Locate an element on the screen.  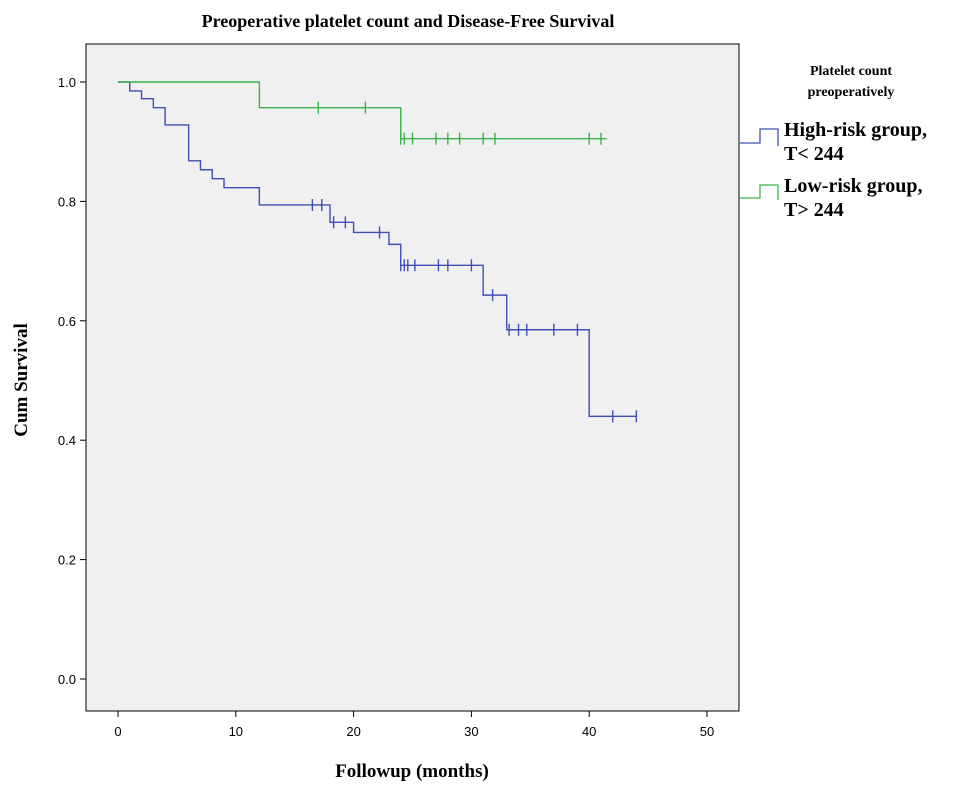
legend-label-high-risk-line2: T< 244 is located at coordinates (814, 154).